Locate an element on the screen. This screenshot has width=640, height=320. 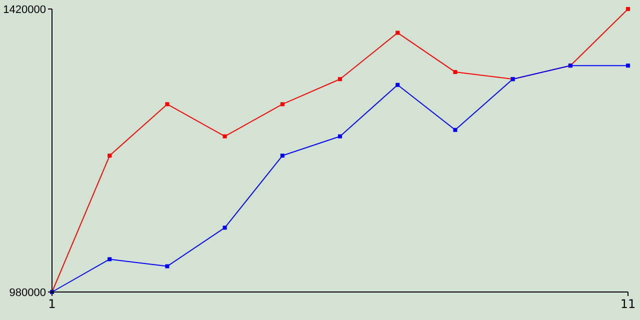
y-tick-label: 980000 is located at coordinates (27, 292).